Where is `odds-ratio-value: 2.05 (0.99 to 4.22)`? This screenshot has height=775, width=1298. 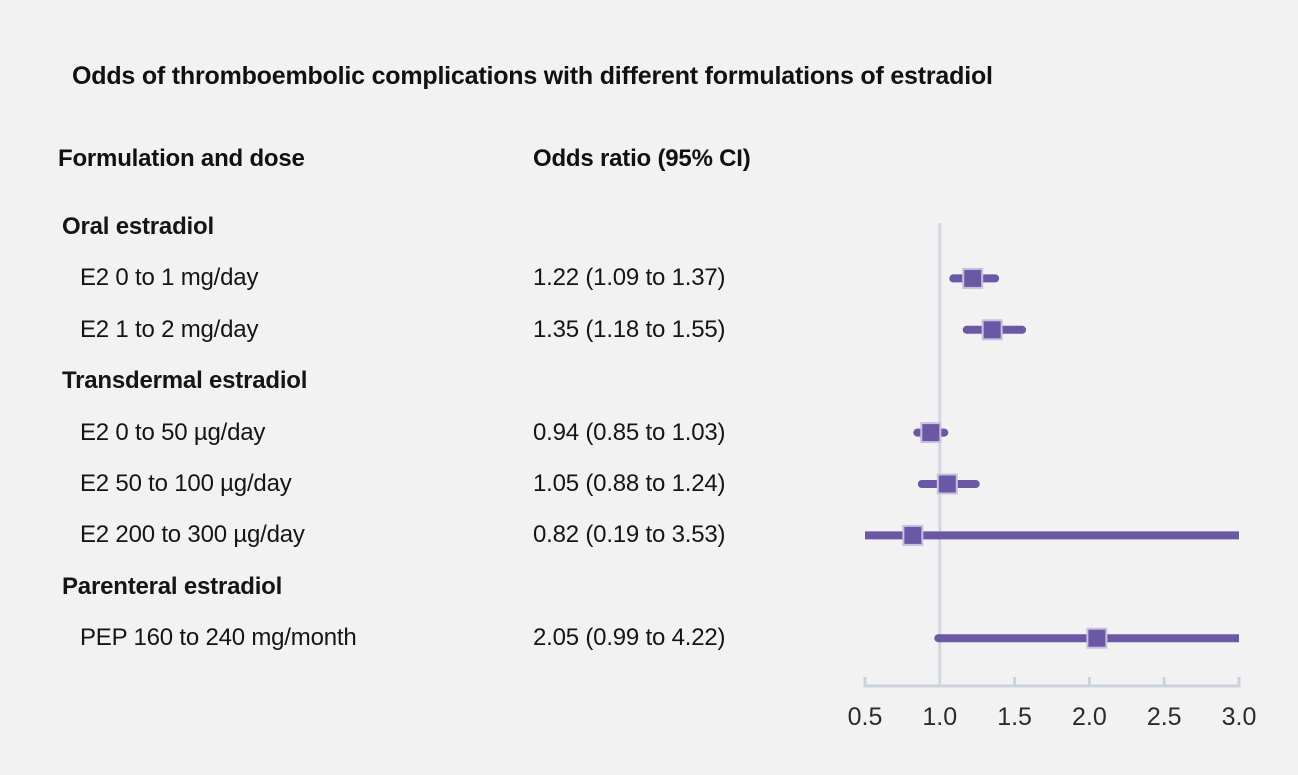
odds-ratio-value: 2.05 (0.99 to 4.22) is located at coordinates (629, 638).